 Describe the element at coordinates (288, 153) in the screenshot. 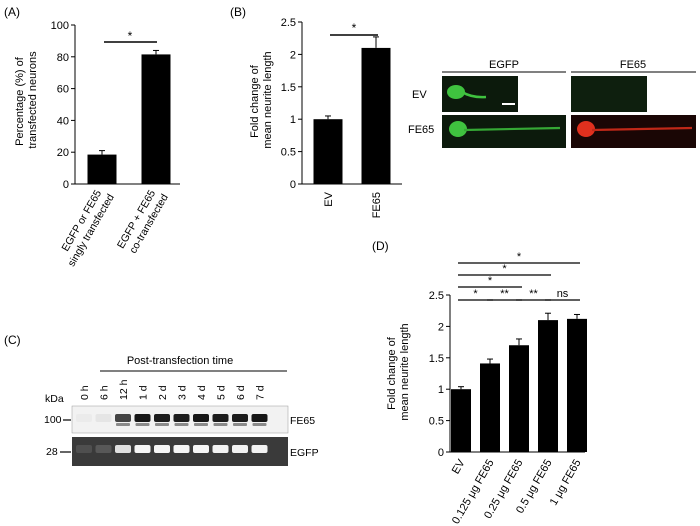

I see `chart-b-ytick-label-1: 0.5` at that location.